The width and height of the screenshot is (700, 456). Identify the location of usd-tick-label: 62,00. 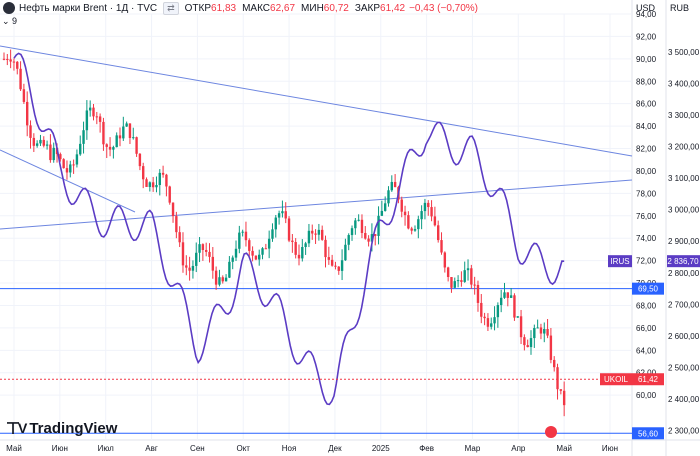
(646, 373).